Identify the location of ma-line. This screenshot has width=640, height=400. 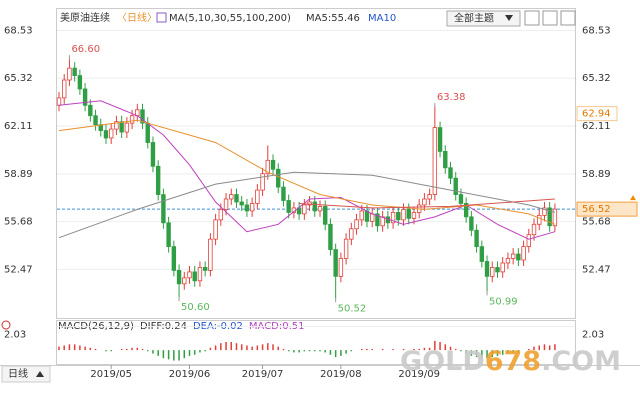
(307, 205).